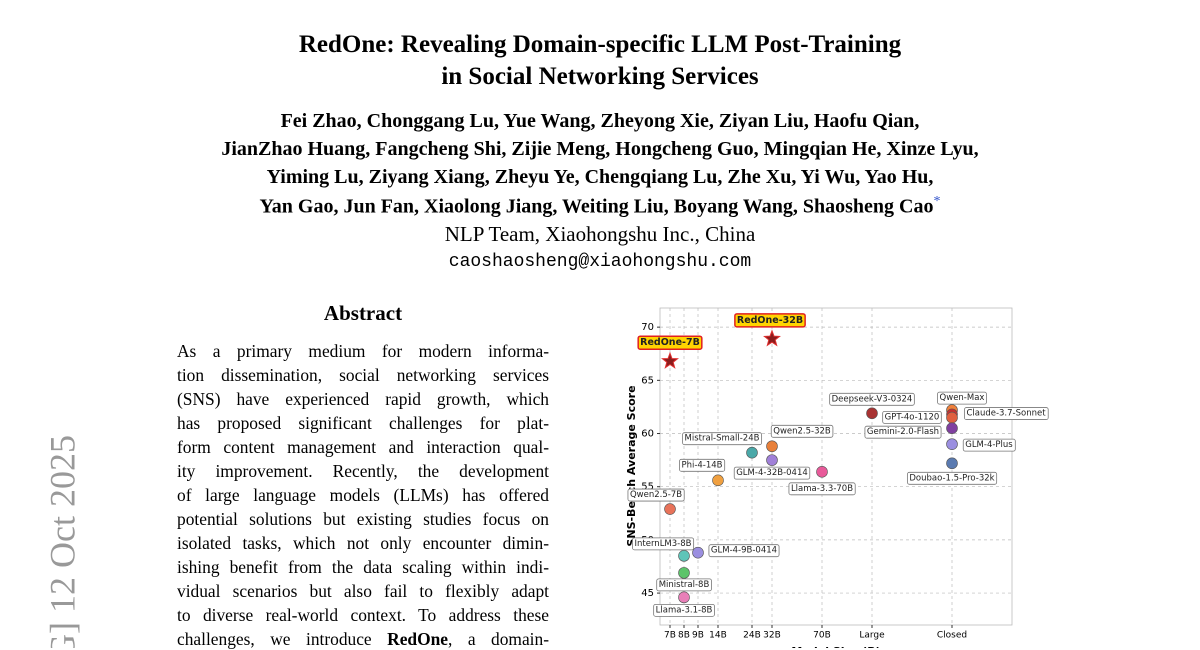 This screenshot has height=650, width=1200. I want to click on label-text: Qwen2.5-7B, so click(656, 495).